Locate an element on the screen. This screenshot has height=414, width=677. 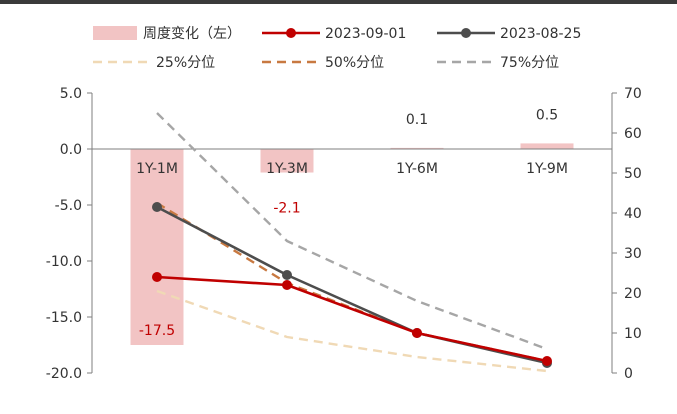
left-axis-tick-label: 5.0 is located at coordinates (71, 94).